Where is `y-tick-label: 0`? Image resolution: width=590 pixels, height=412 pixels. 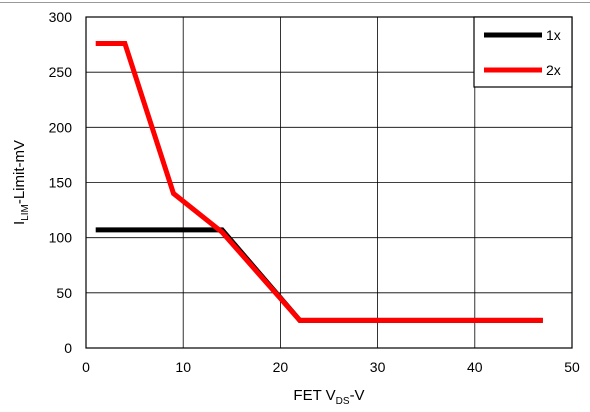
y-tick-label: 0 is located at coordinates (68, 348).